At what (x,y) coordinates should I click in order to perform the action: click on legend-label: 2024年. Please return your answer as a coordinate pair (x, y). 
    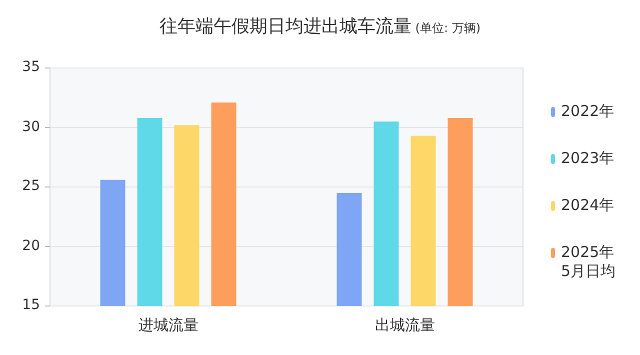
    Looking at the image, I should click on (588, 205).